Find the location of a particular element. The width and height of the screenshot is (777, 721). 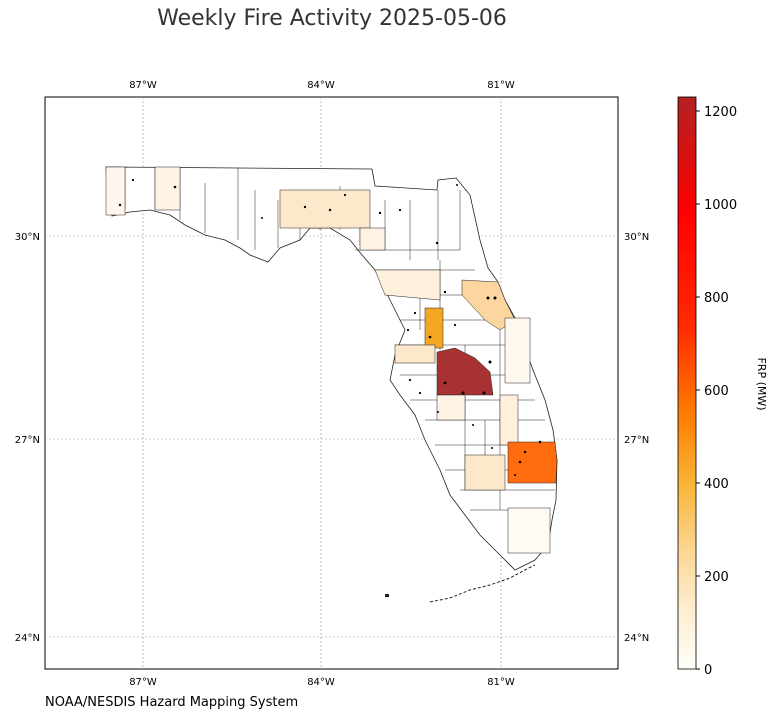

top-lon-labels: 87°W 84°W 81°W is located at coordinates (322, 85).